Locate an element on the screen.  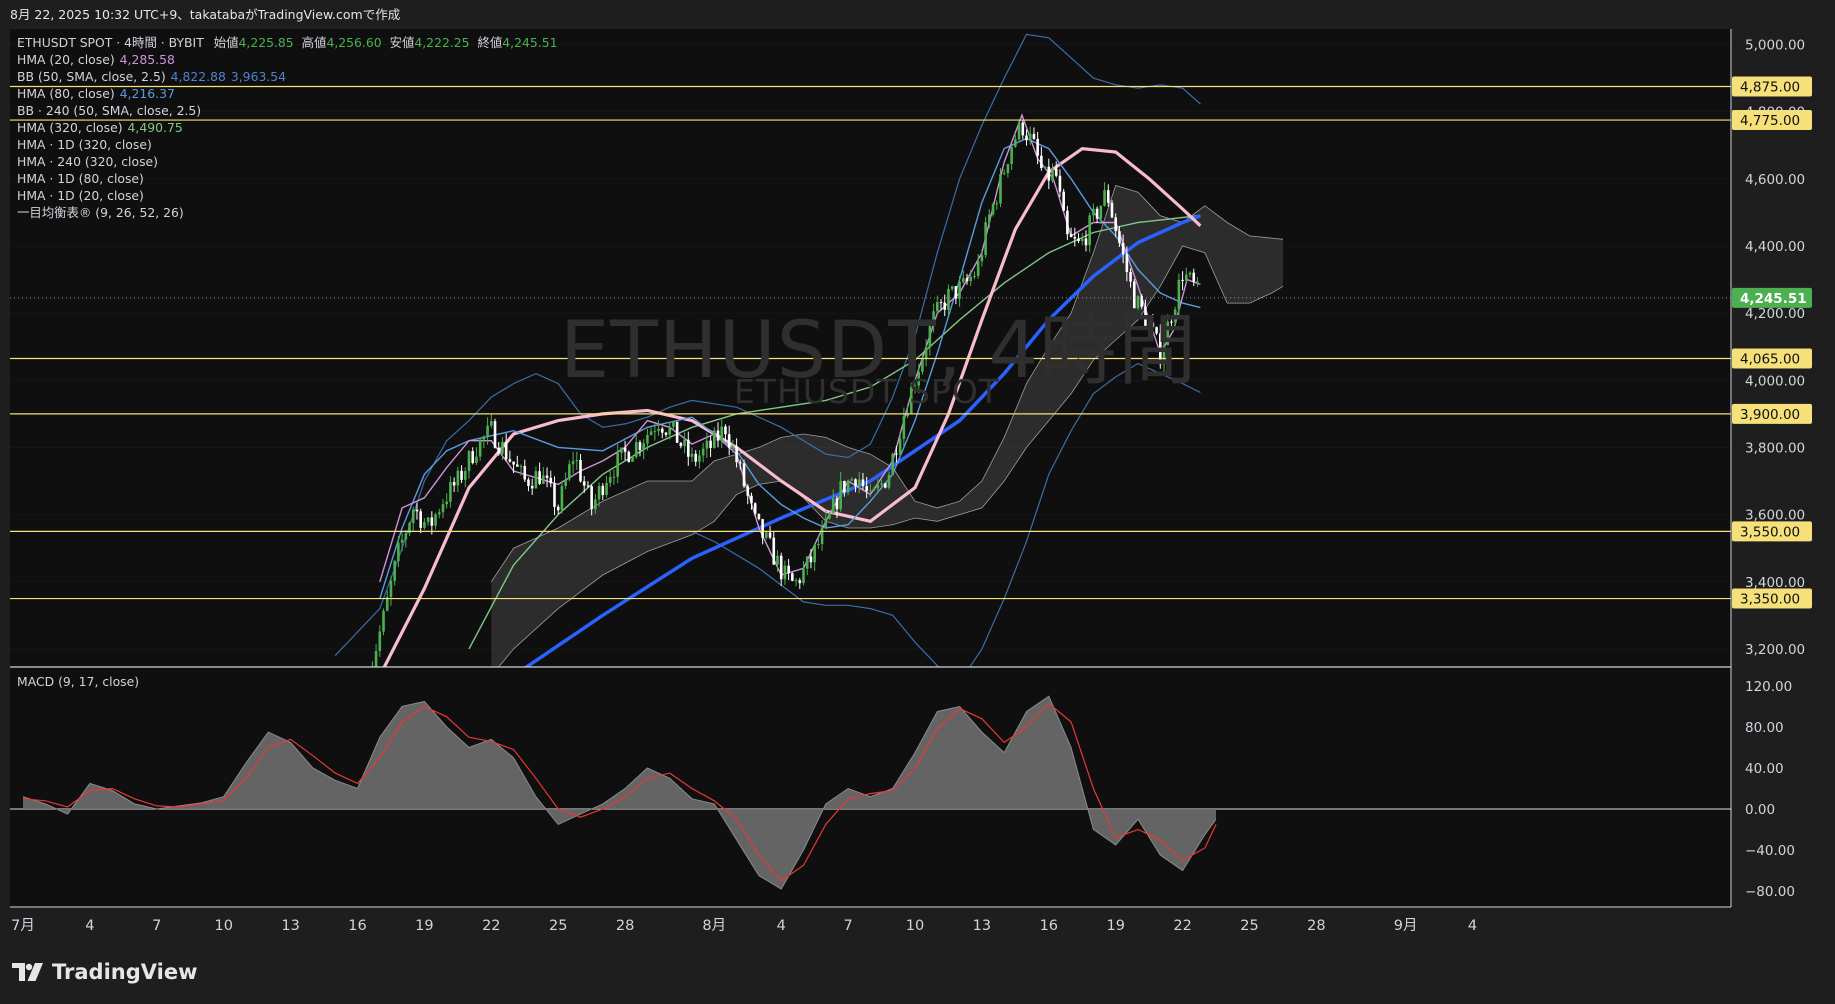
time-tick-label: 9月 is located at coordinates (1406, 926).